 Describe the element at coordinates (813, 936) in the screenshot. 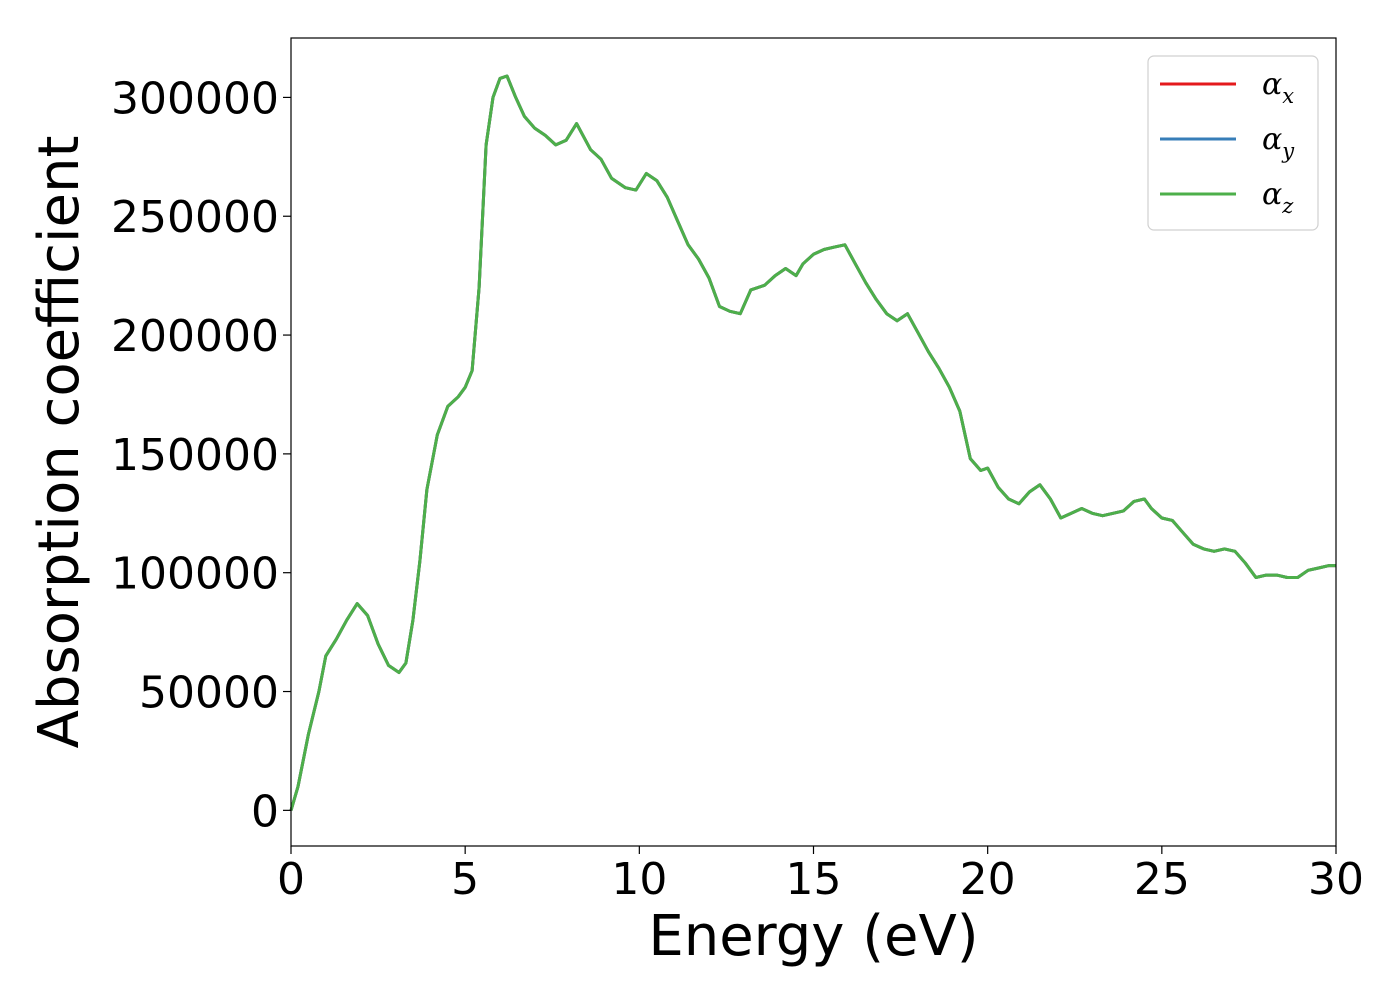

I see `x-axis-label: Energy (eV)` at that location.